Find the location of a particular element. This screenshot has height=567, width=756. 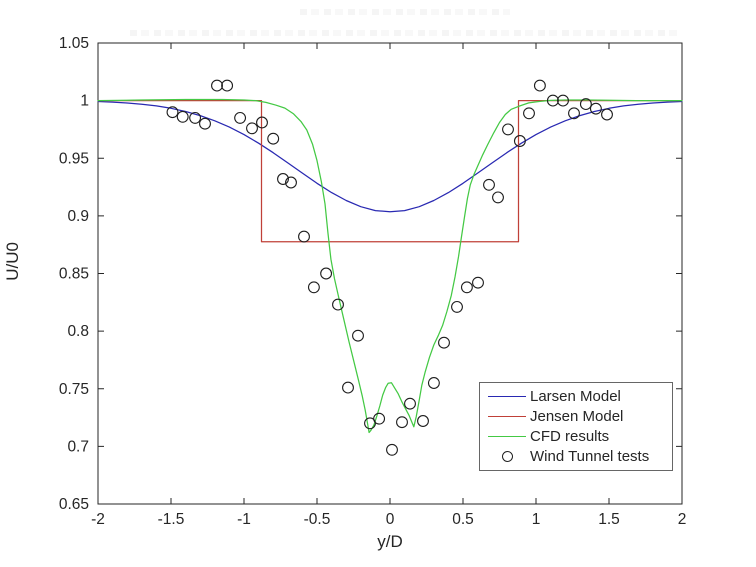

legend-entry-larsen-model: Larsen Model is located at coordinates (576, 396).